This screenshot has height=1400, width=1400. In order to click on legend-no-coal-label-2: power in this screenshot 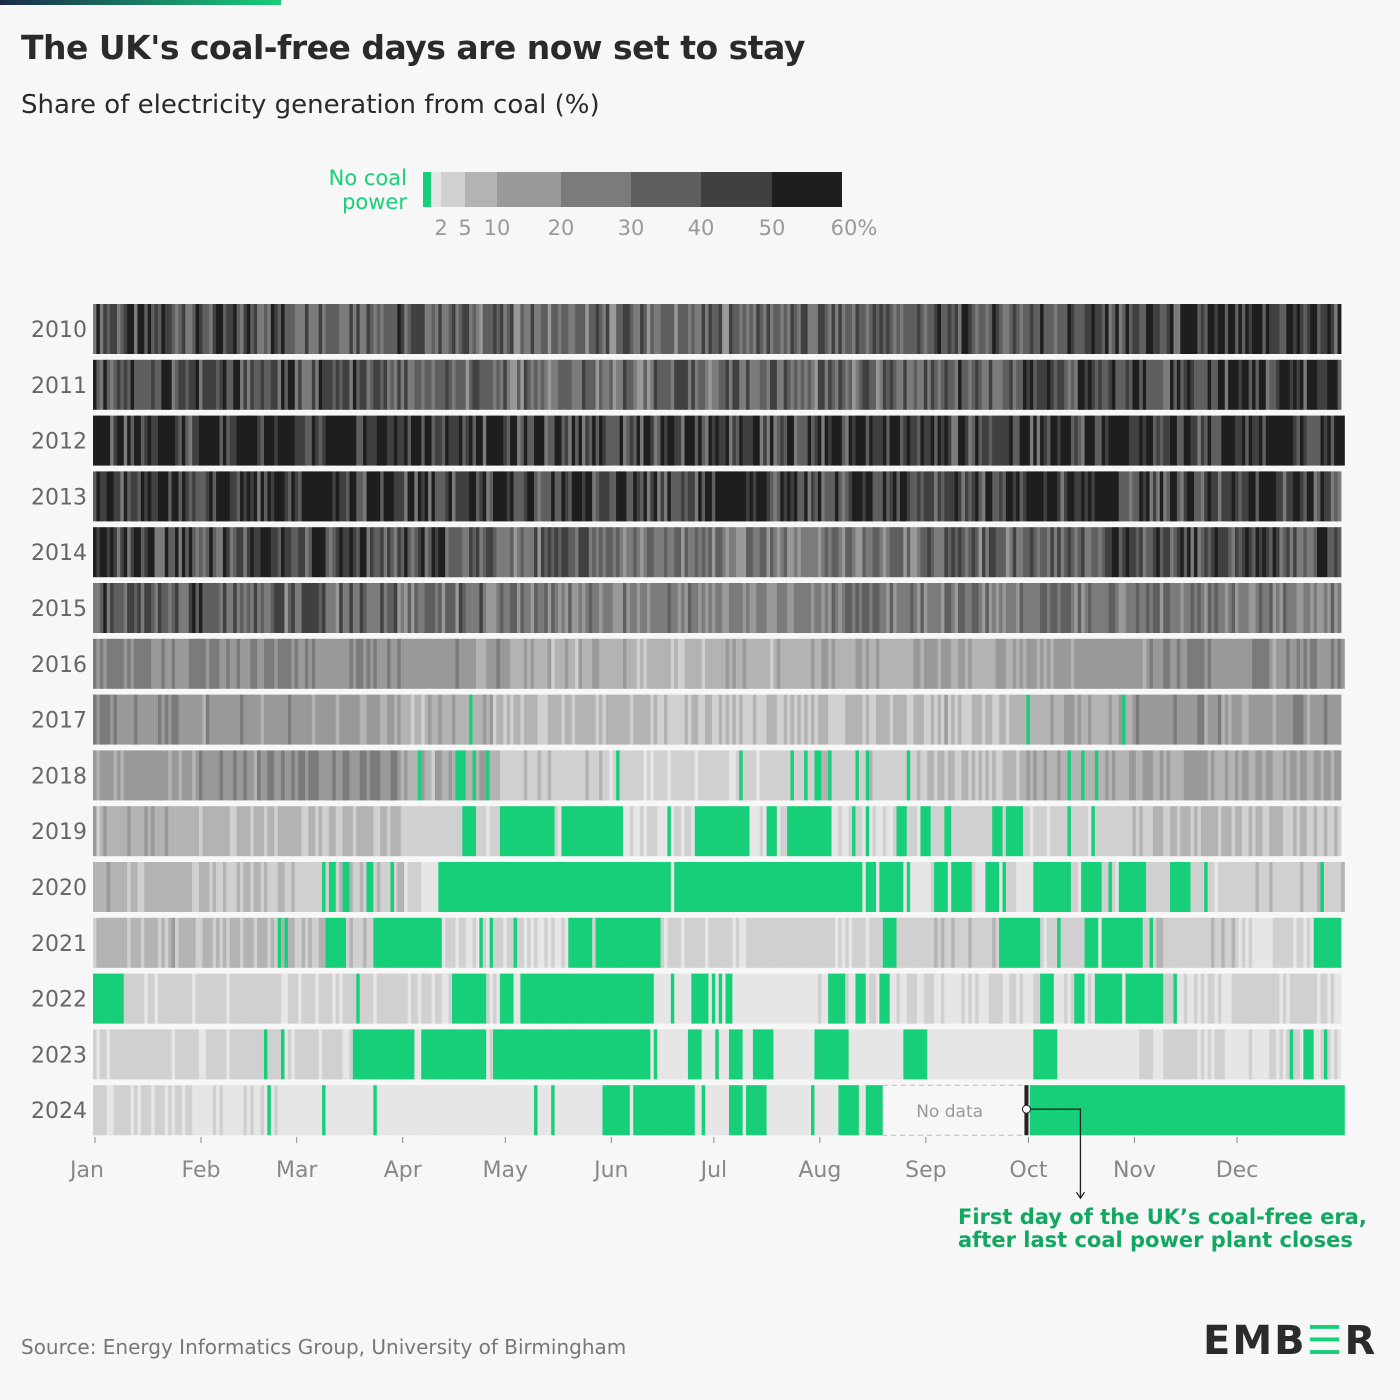, I will do `click(374, 202)`.